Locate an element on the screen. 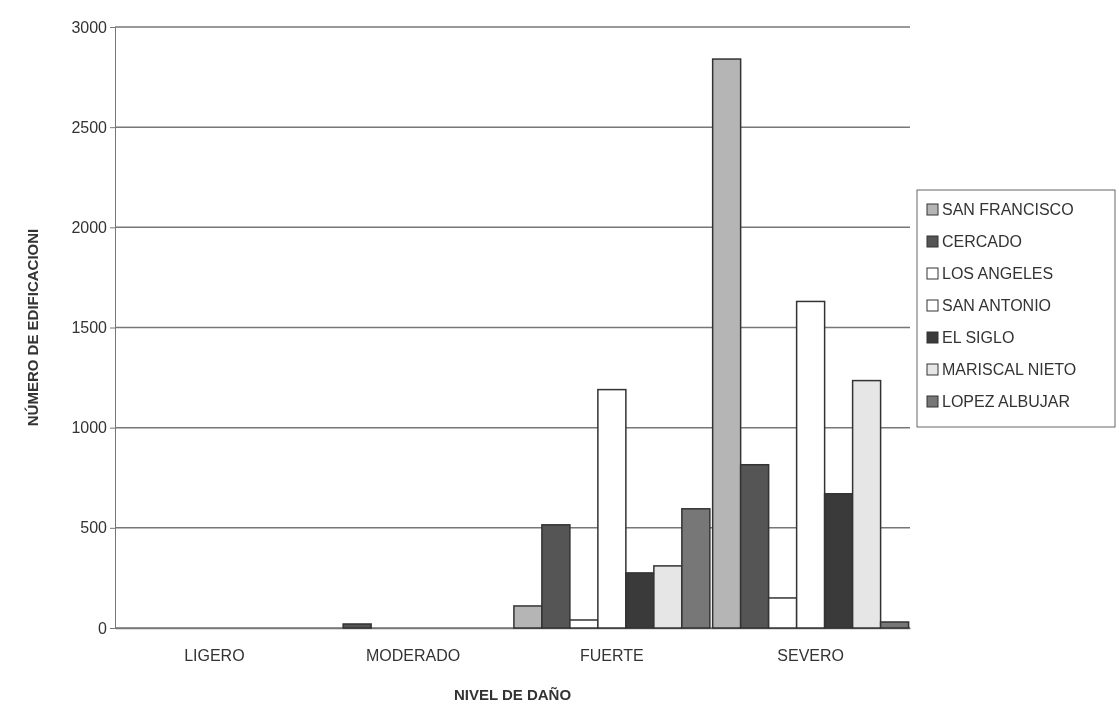 The image size is (1119, 709). y-tick-label: 1500 is located at coordinates (89, 328).